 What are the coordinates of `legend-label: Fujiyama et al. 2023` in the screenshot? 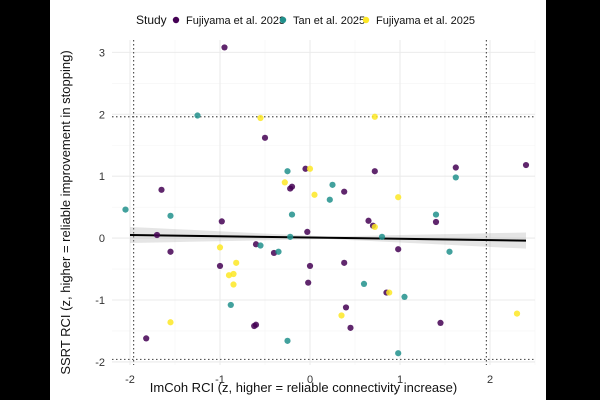 It's located at (235, 21).